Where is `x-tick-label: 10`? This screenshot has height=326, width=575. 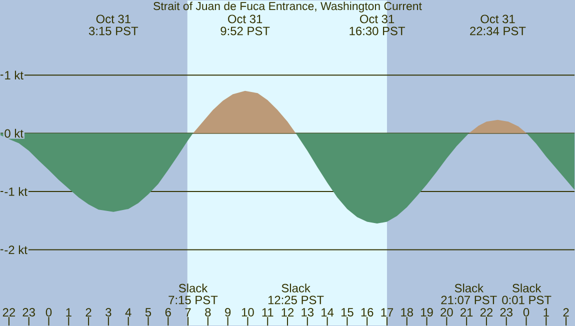 x-tick-label: 10 is located at coordinates (248, 312).